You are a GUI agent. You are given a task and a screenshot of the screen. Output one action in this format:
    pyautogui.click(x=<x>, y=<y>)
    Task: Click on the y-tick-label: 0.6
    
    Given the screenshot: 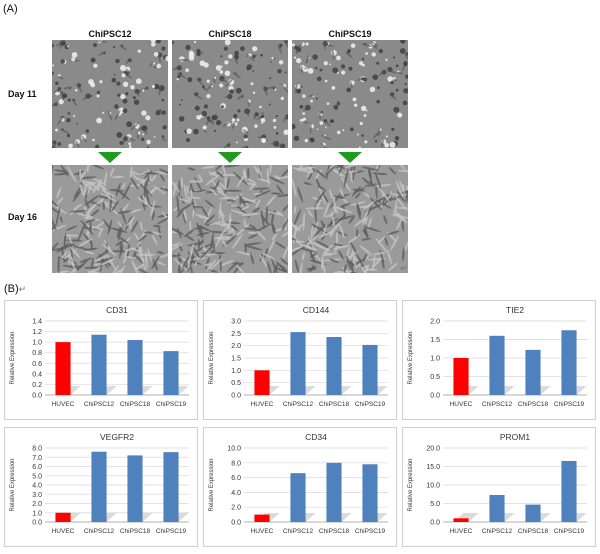 What is the action you would take?
    pyautogui.click(x=37, y=364)
    